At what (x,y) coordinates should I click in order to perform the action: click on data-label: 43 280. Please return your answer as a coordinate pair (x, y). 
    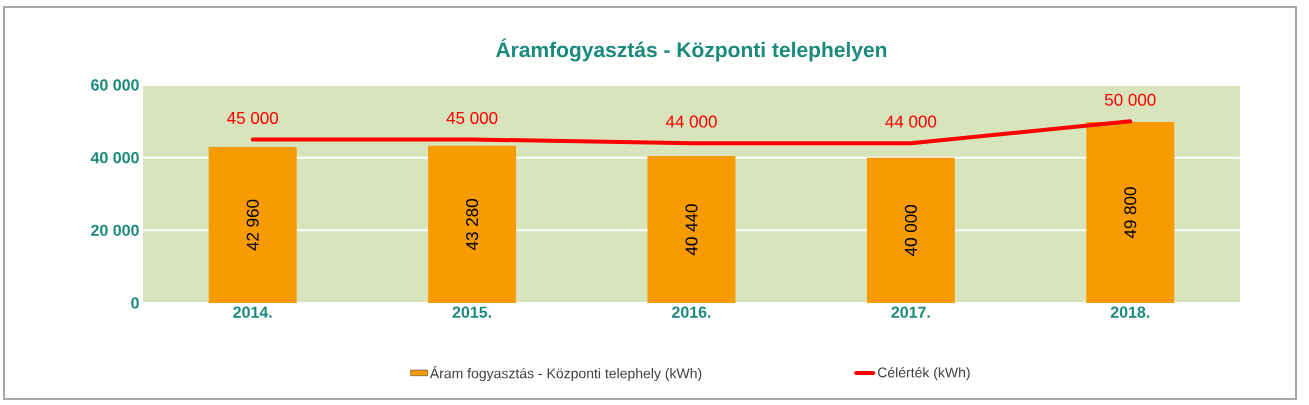
    Looking at the image, I should click on (472, 224).